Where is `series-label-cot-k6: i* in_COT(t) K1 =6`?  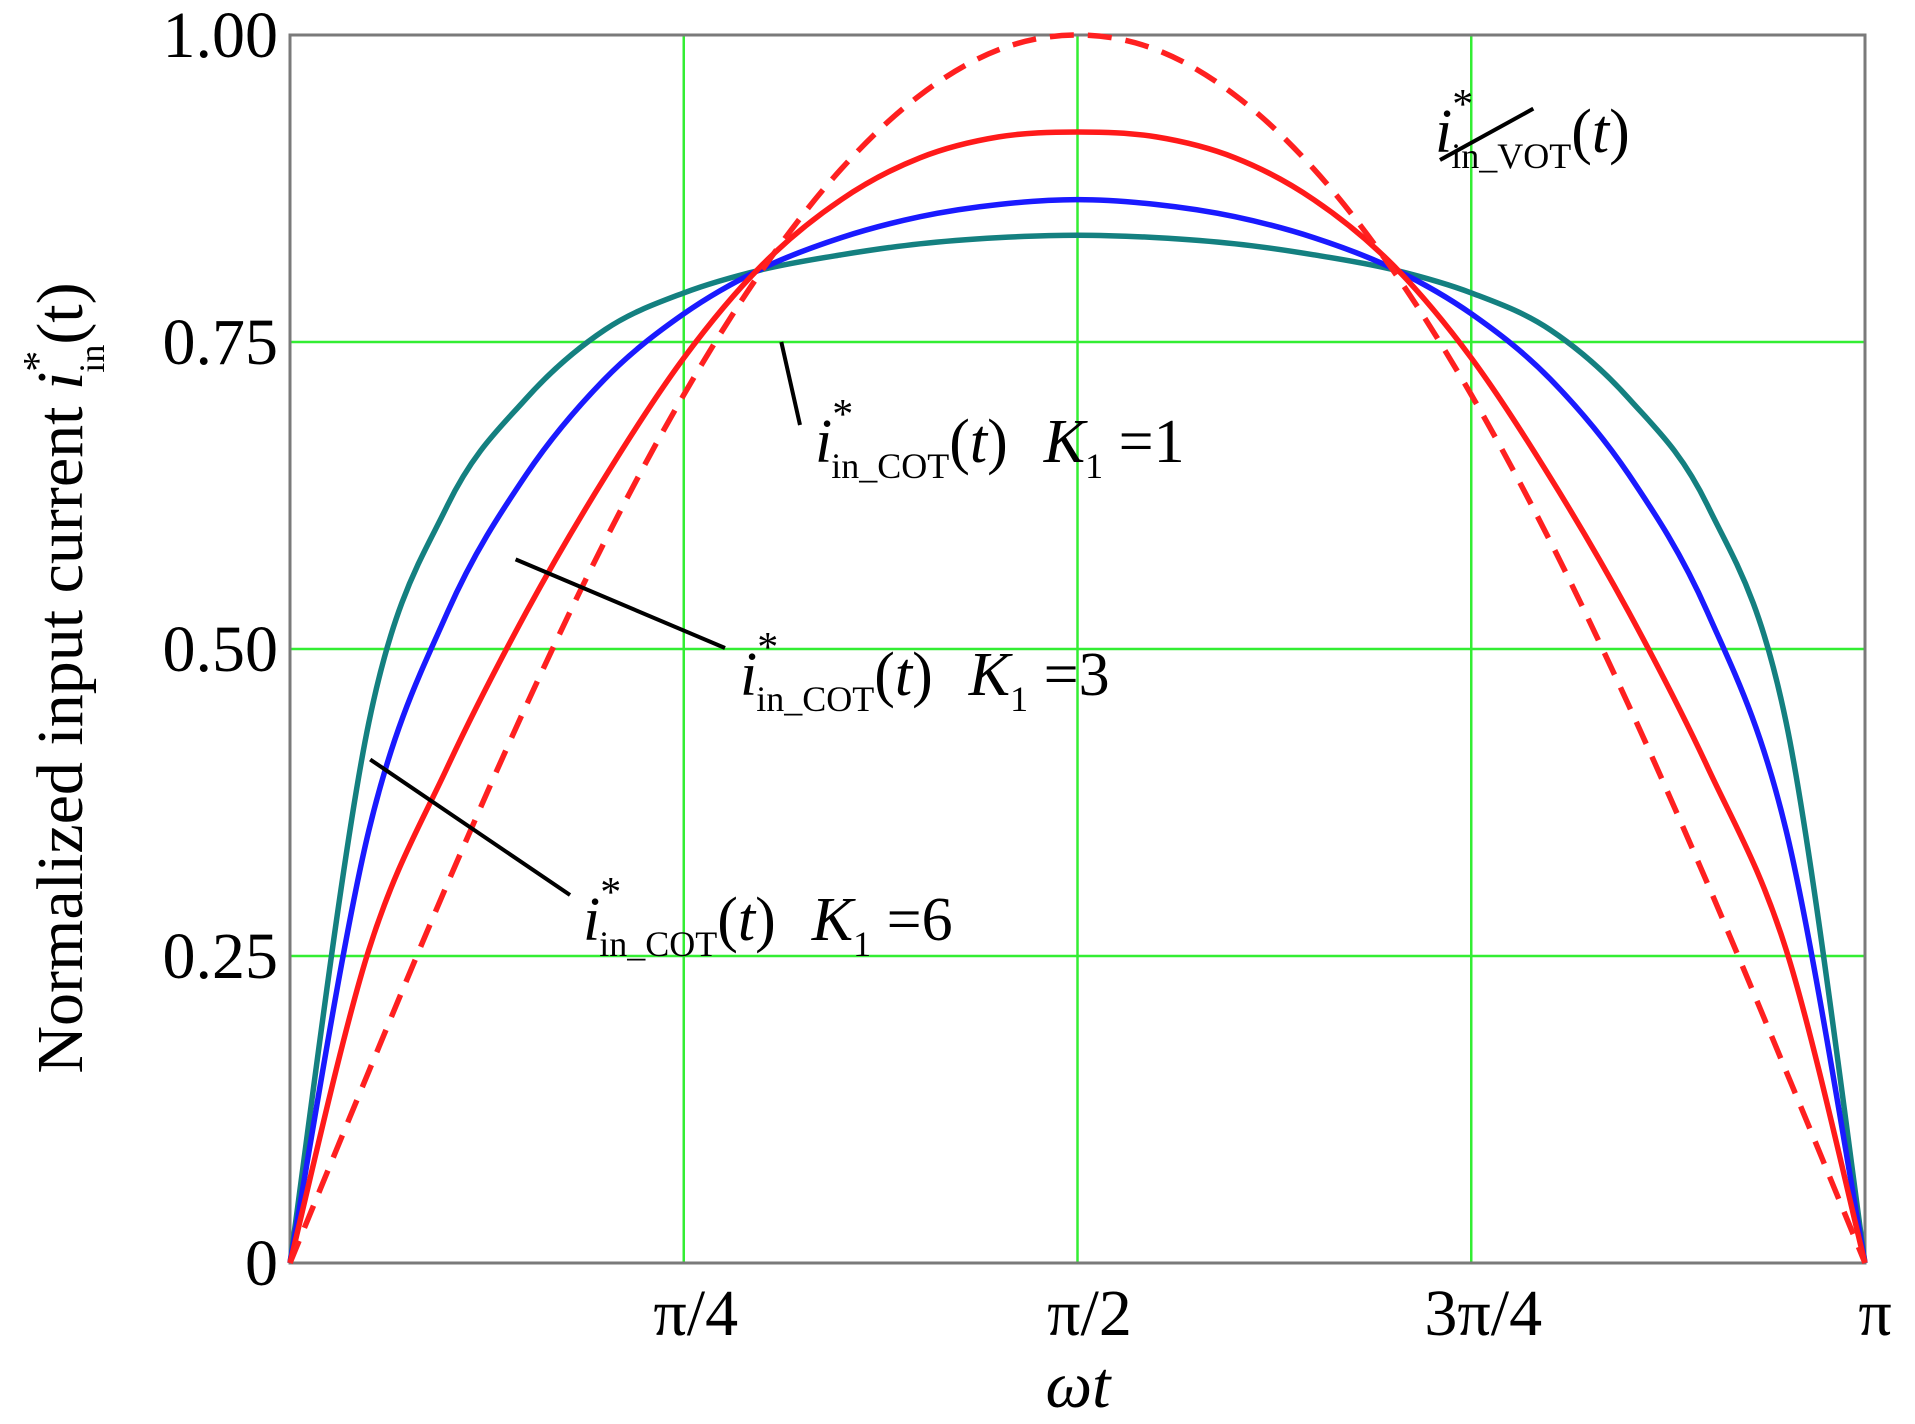
series-label-cot-k6: i* in_COT(t) K1 =6 is located at coordinates (768, 917).